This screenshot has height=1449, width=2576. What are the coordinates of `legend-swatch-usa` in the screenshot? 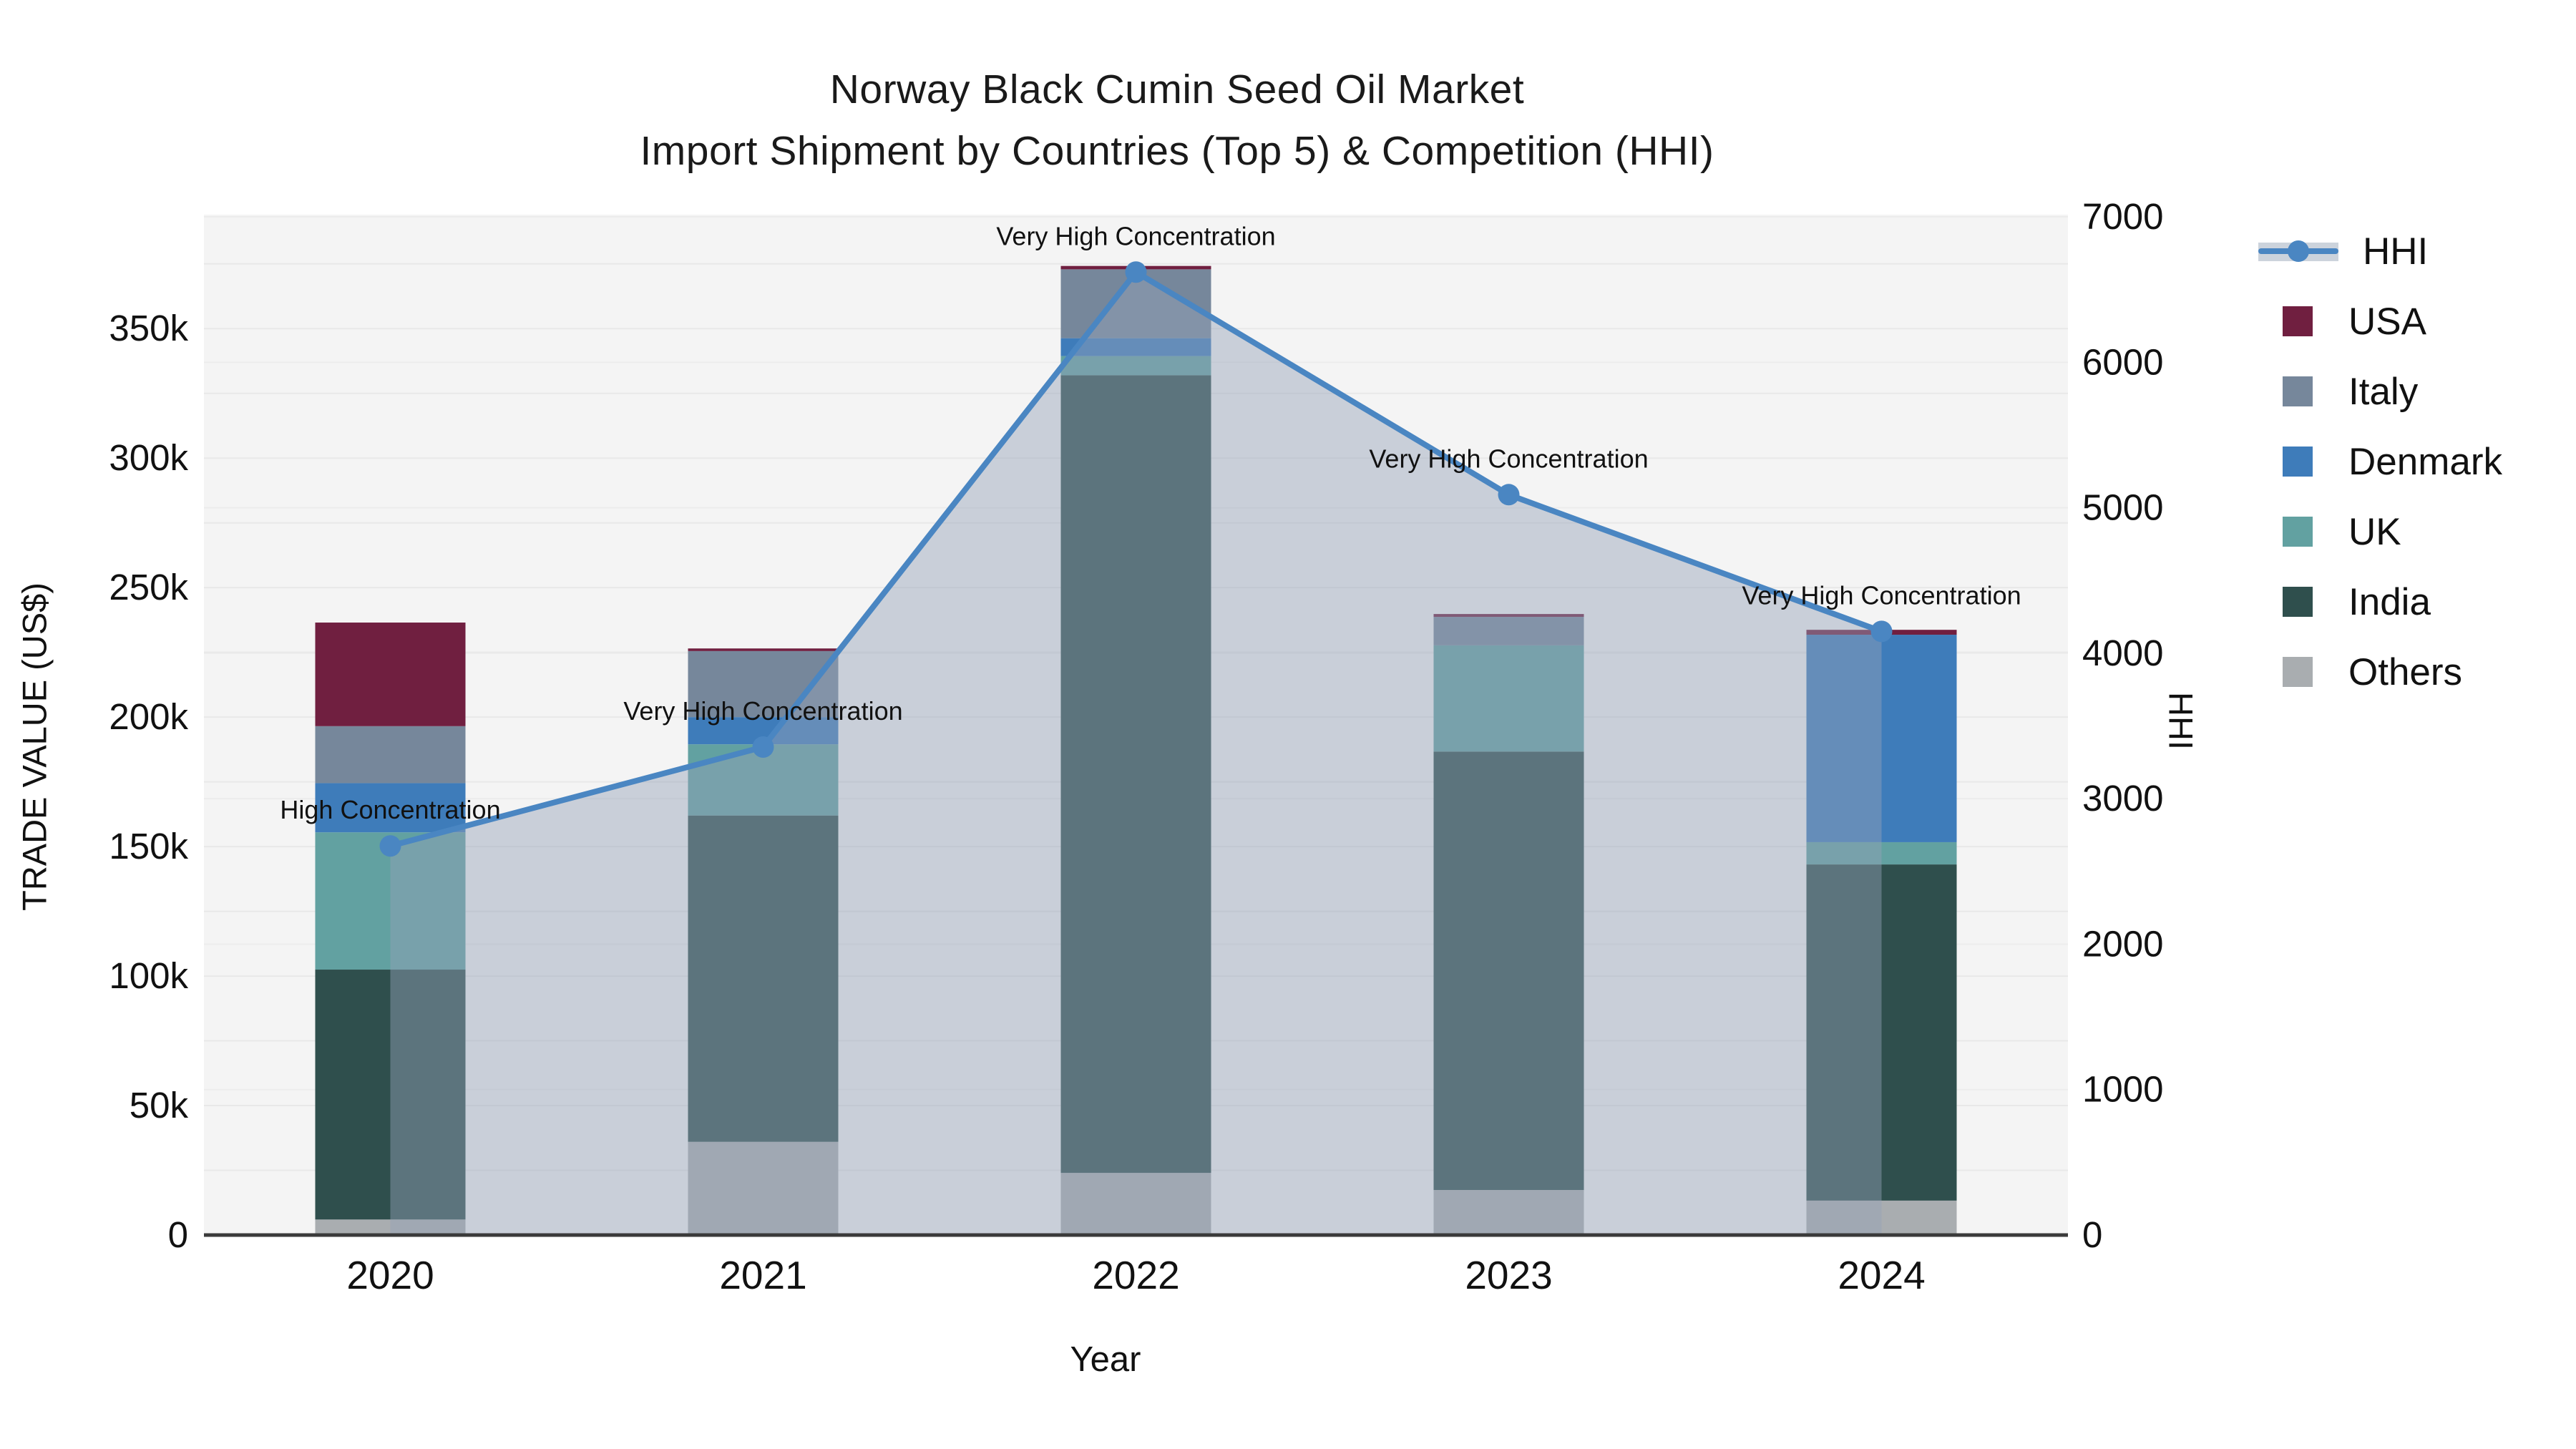 It's located at (2298, 321).